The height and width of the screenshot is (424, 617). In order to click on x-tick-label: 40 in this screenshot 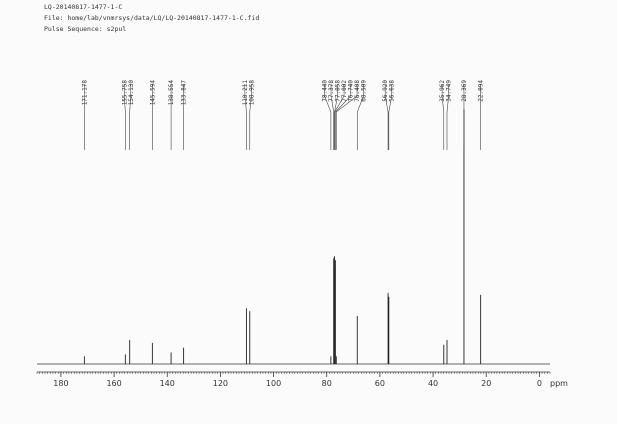, I will do `click(433, 383)`.